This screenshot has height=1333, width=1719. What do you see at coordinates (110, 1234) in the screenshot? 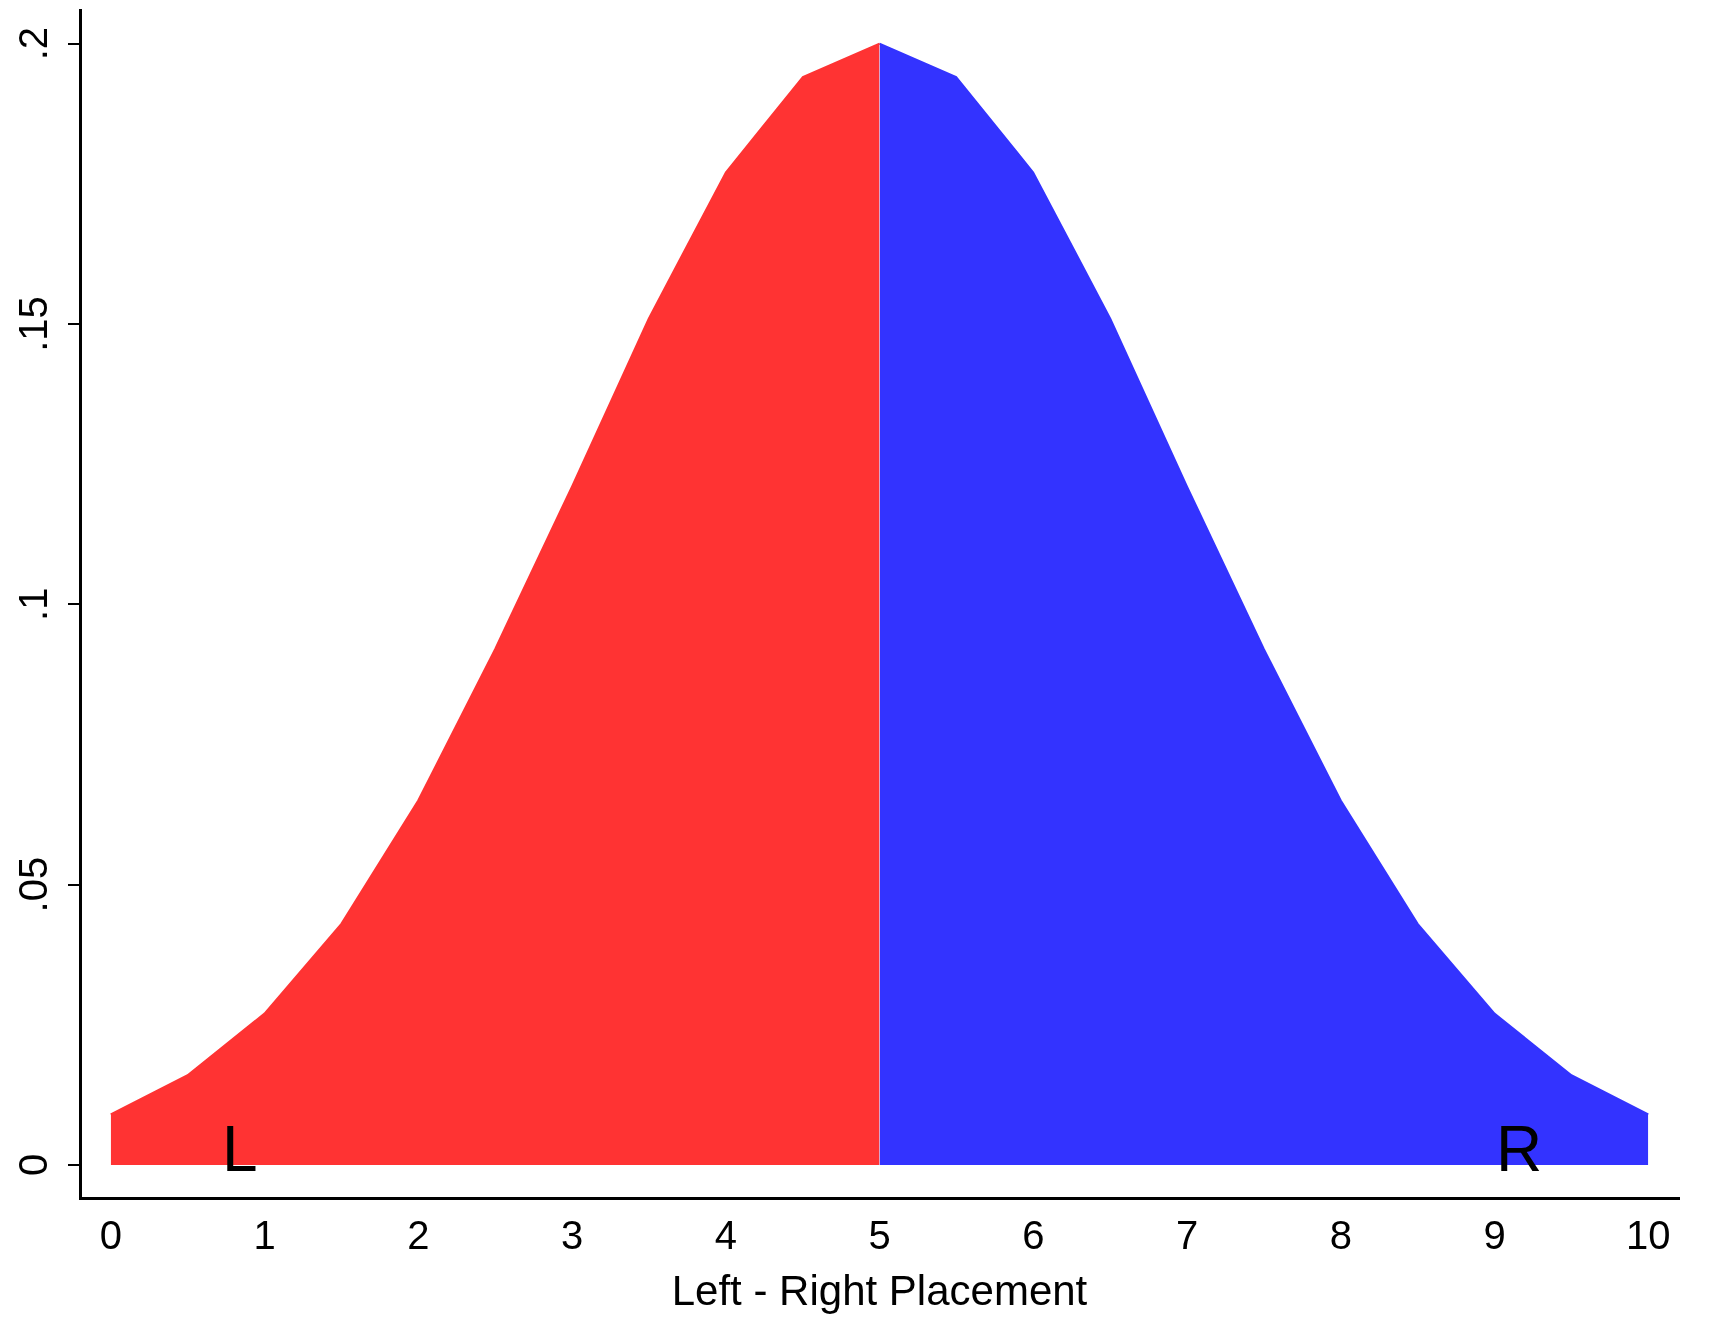
I see `x-tick-label: 0` at bounding box center [110, 1234].